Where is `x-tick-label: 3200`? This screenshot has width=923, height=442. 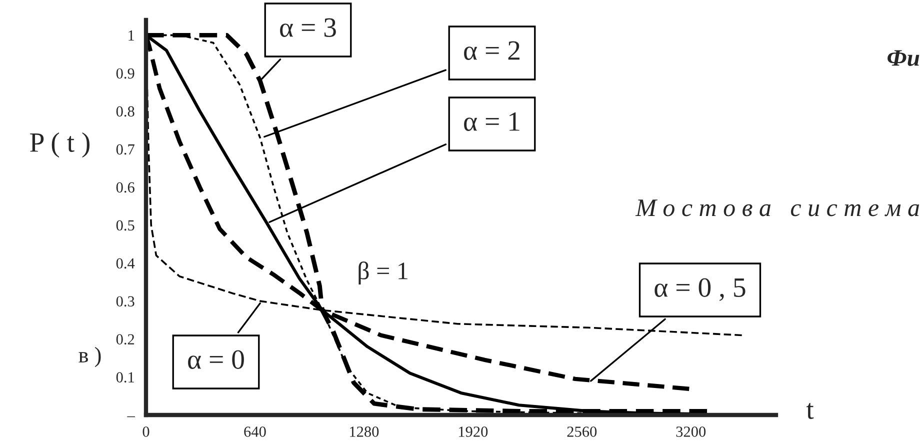
x-tick-label: 3200 is located at coordinates (691, 431).